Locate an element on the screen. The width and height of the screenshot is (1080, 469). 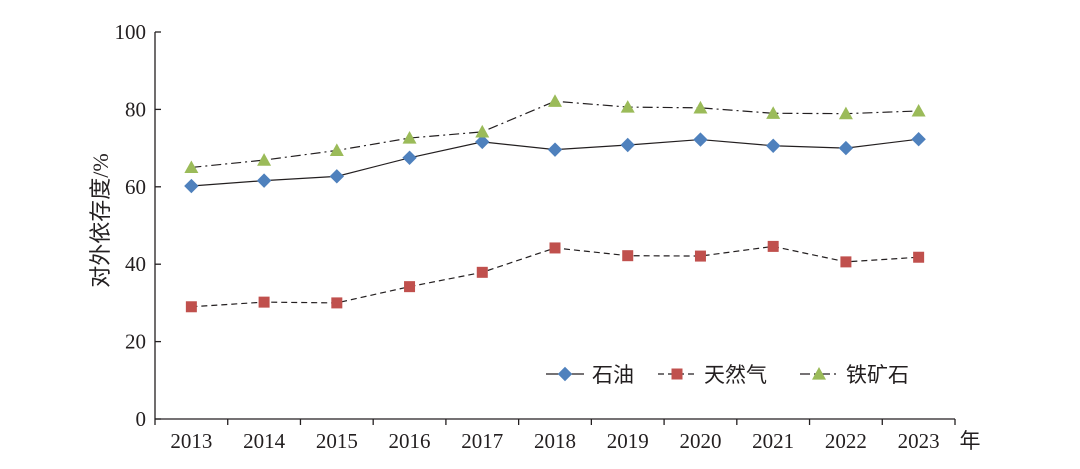
x-tick-label: 2019 is located at coordinates (628, 441).